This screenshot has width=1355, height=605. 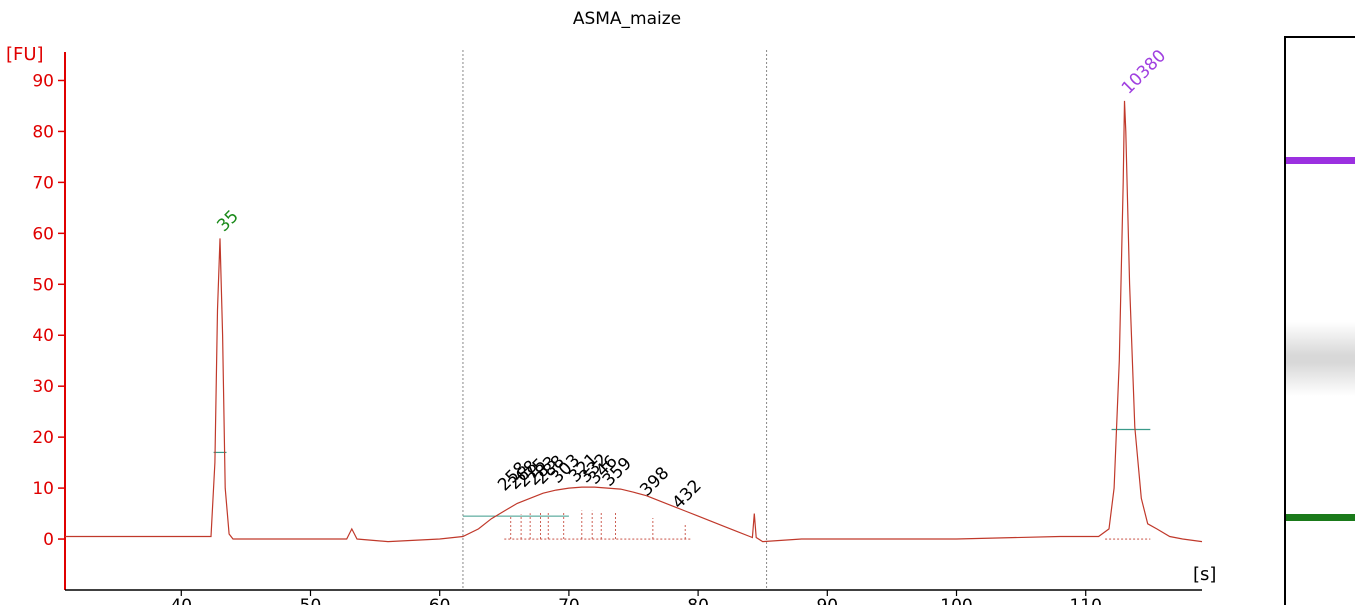 I want to click on x-tick-label: 80, so click(x=698, y=600).